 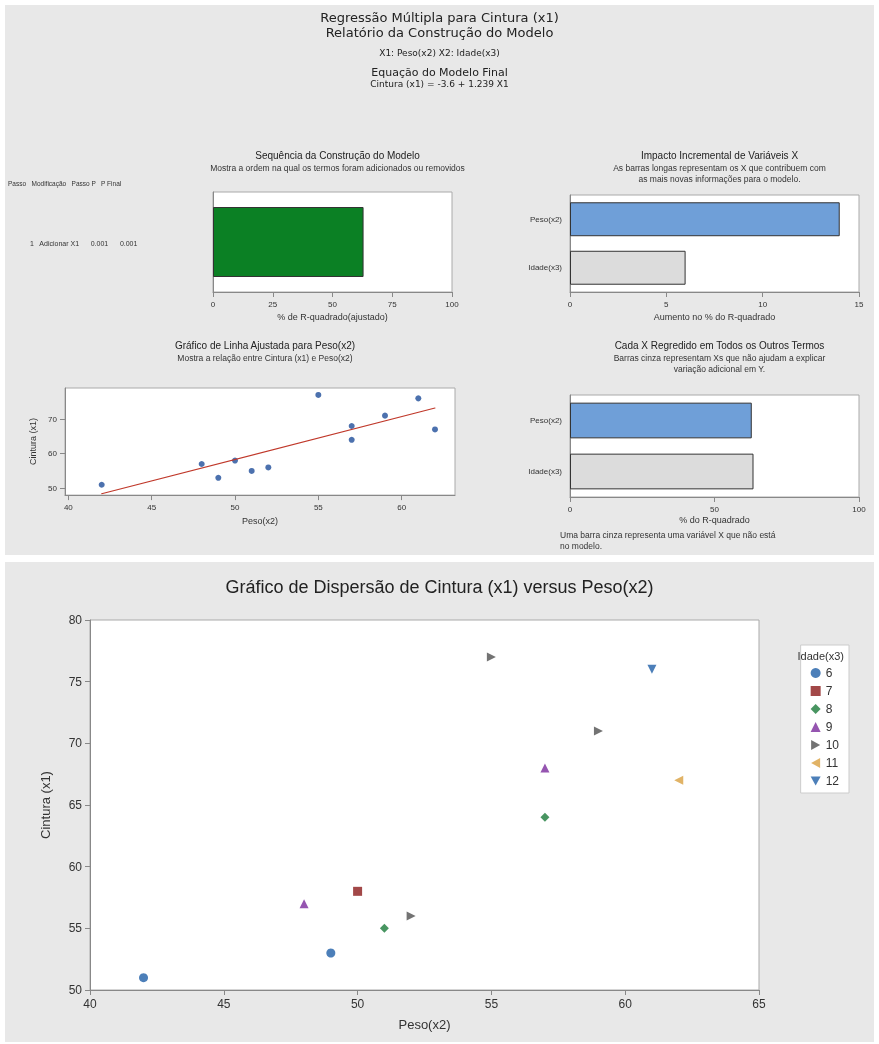 What do you see at coordinates (392, 304) in the screenshot?
I see `x-tick-label: 75` at bounding box center [392, 304].